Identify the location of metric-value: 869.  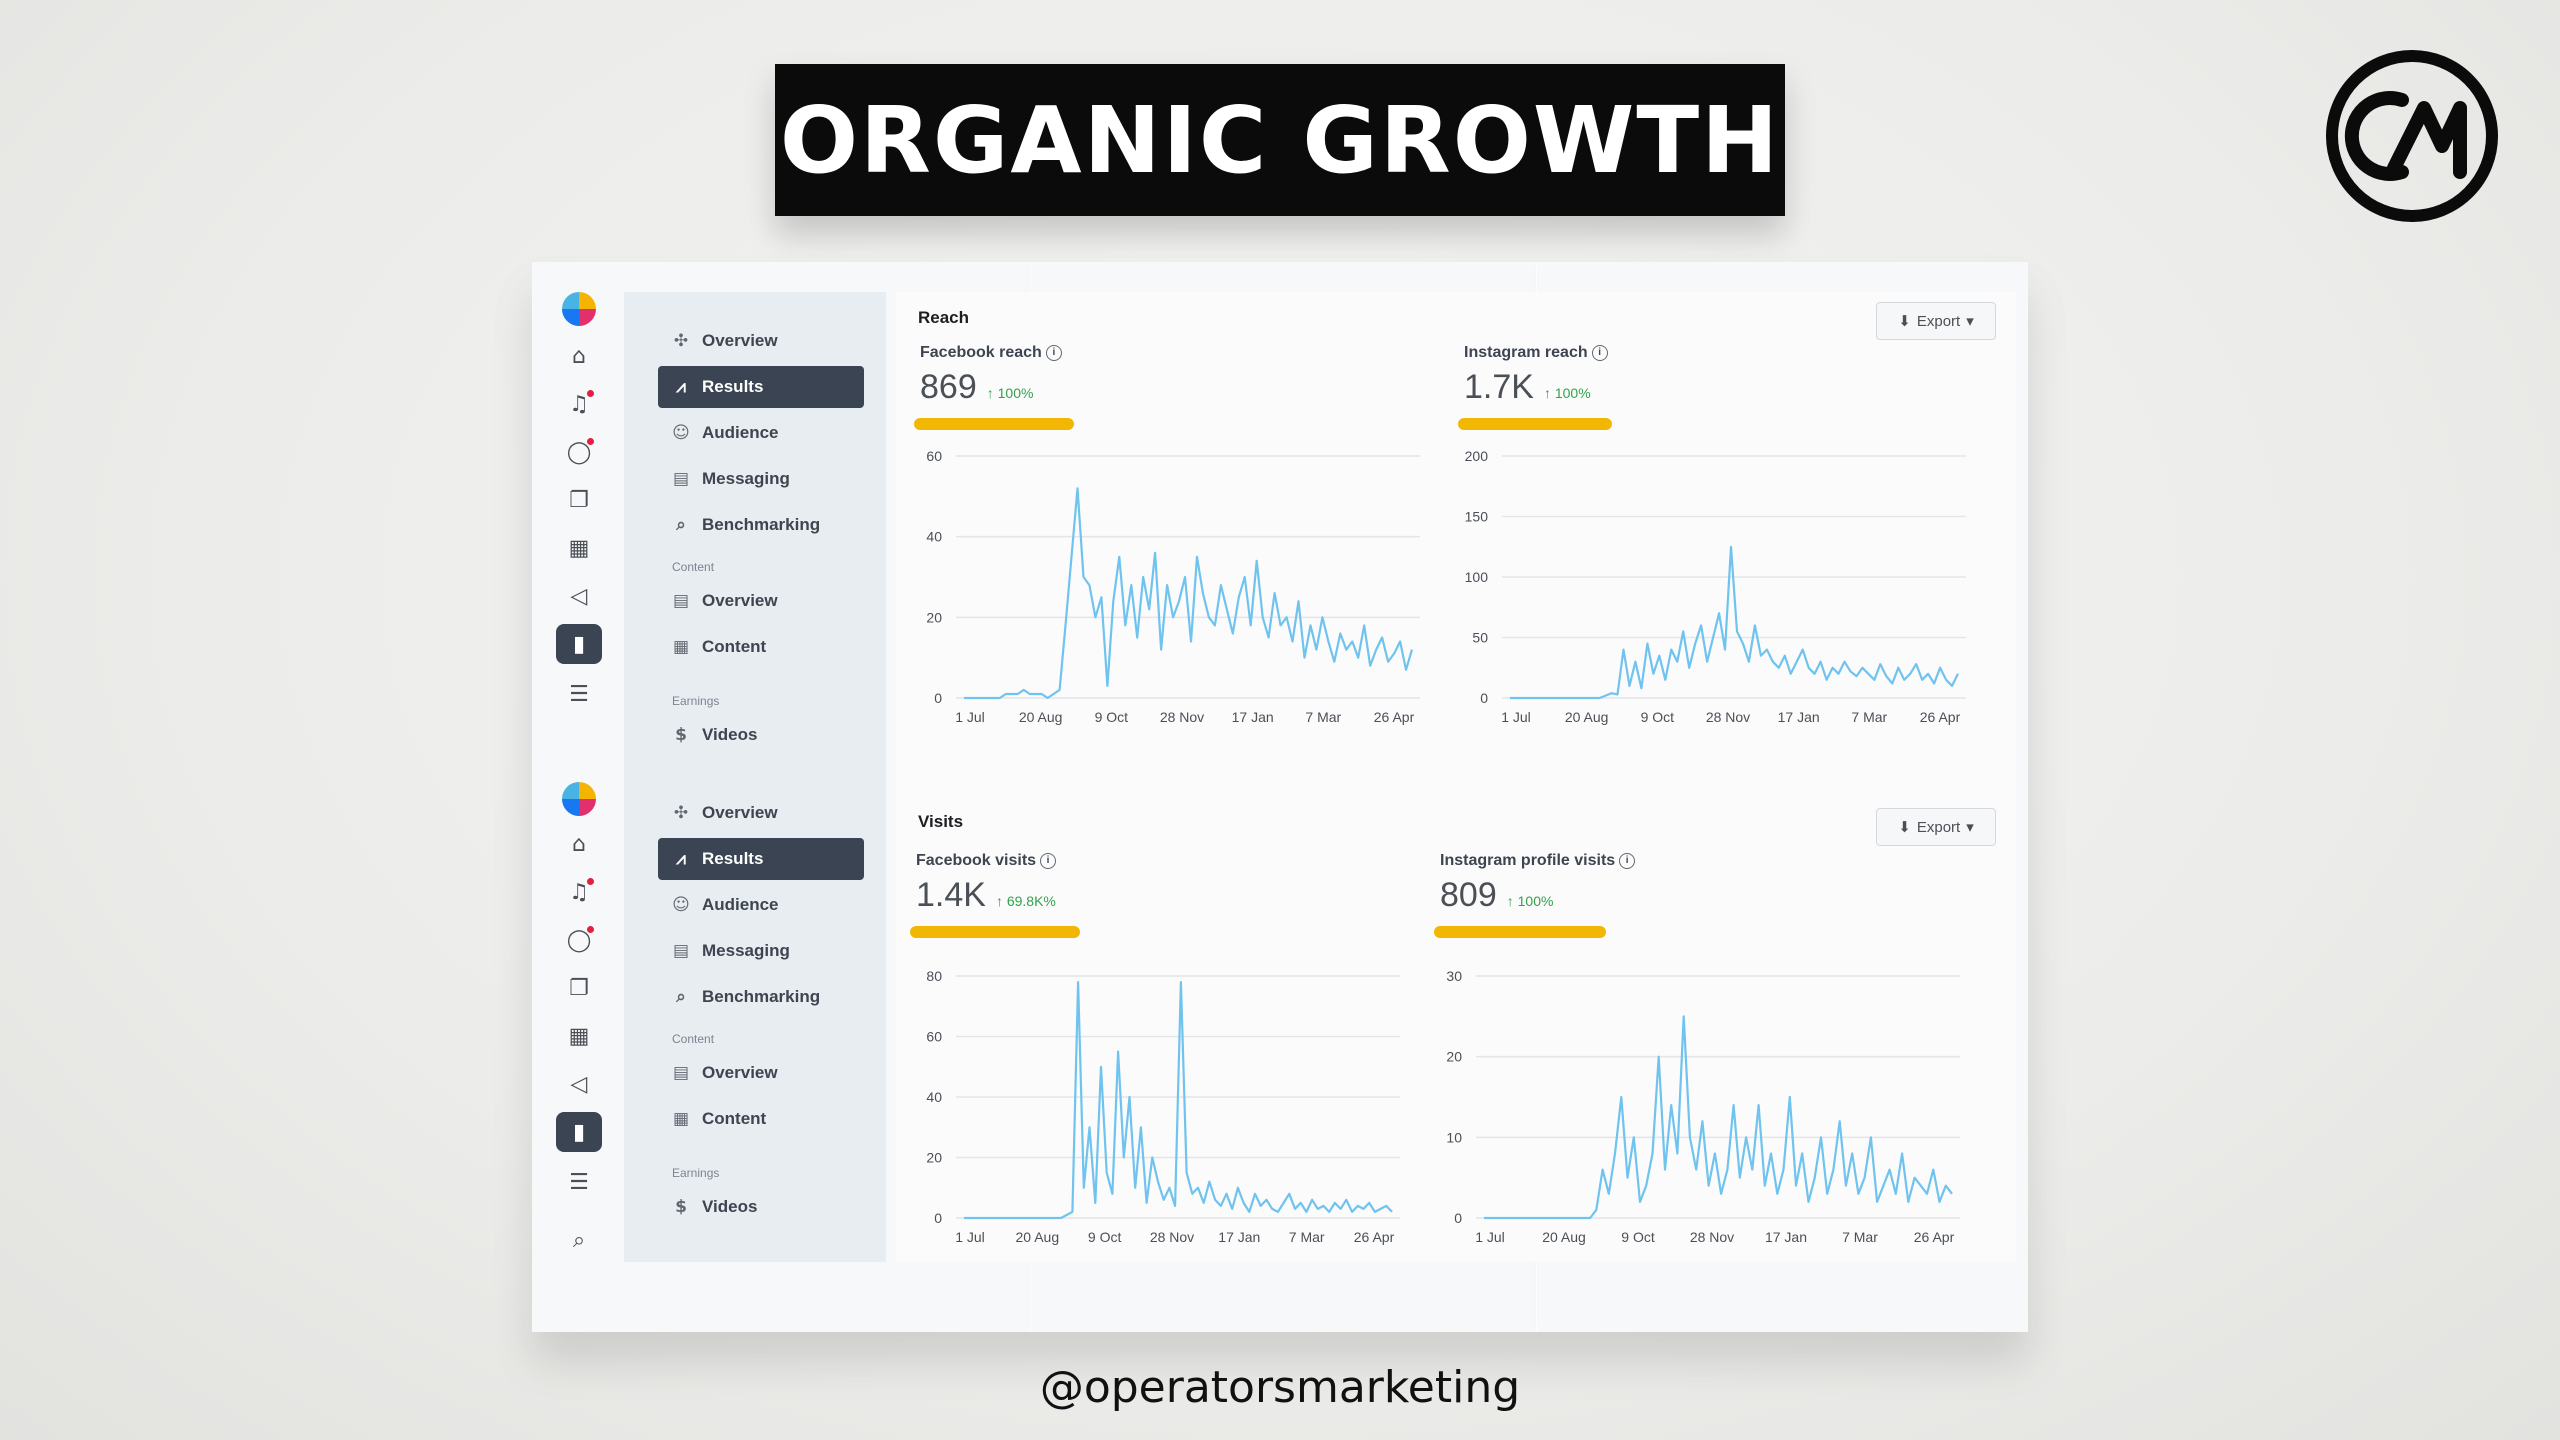
(948, 387).